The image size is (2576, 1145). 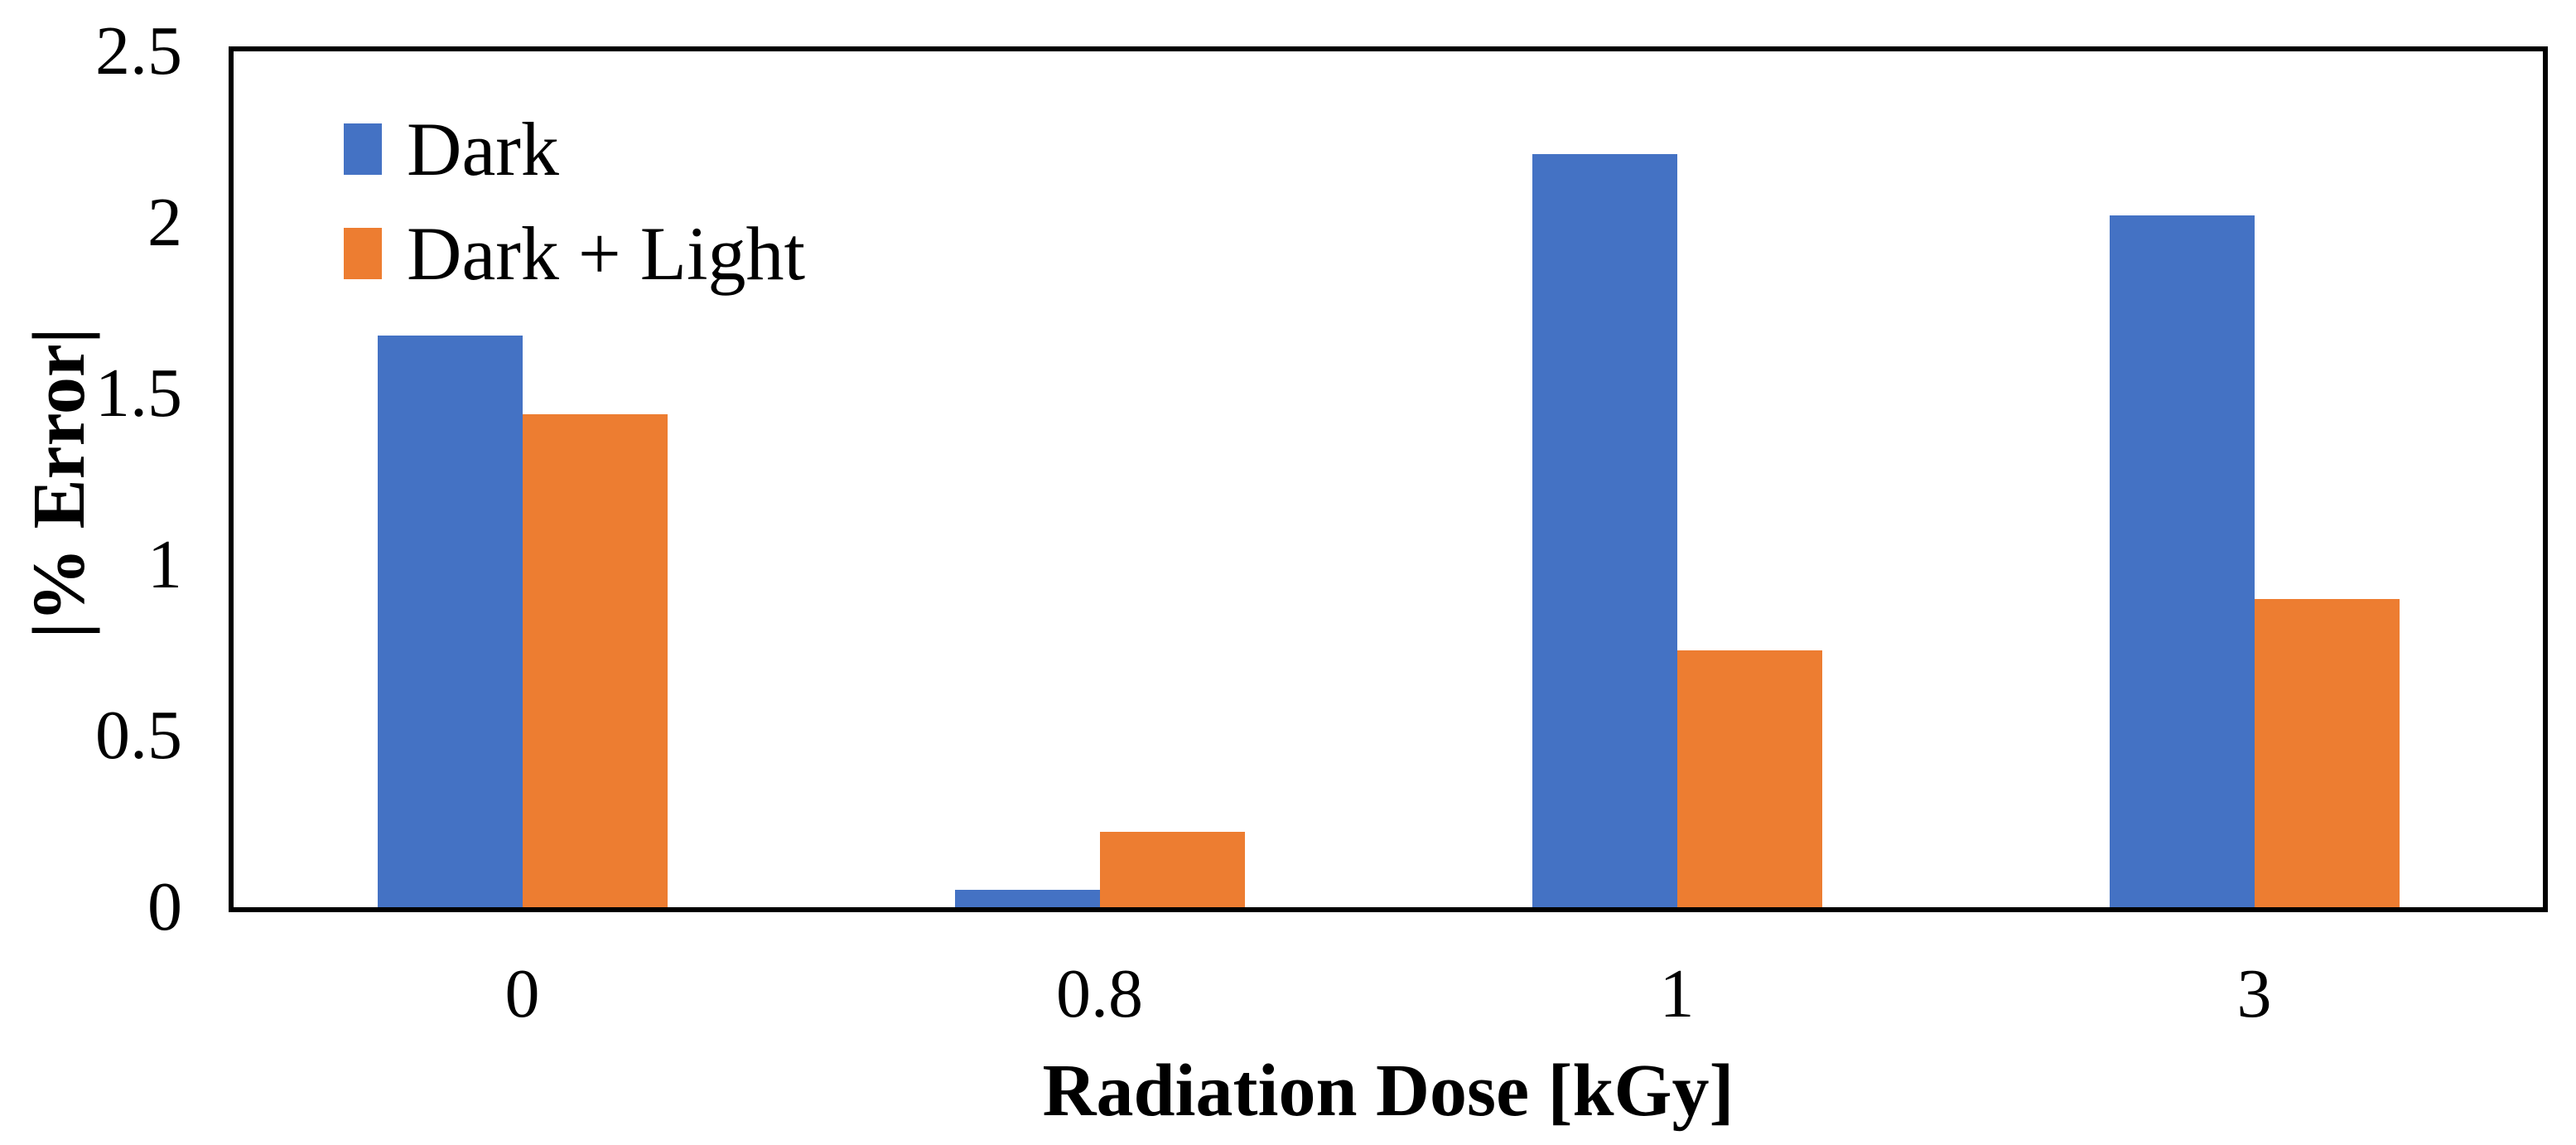 I want to click on legend-label: Dark + Light, so click(x=606, y=253).